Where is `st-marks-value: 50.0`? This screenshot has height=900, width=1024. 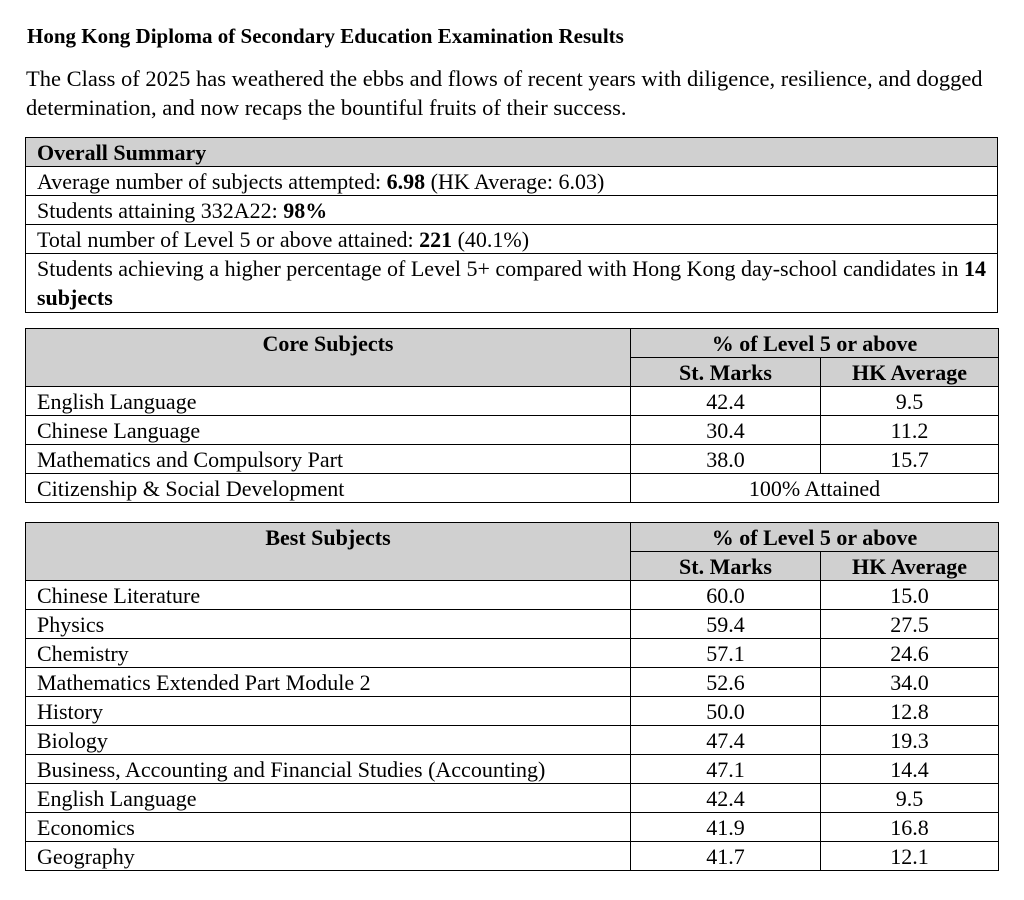
st-marks-value: 50.0 is located at coordinates (725, 711).